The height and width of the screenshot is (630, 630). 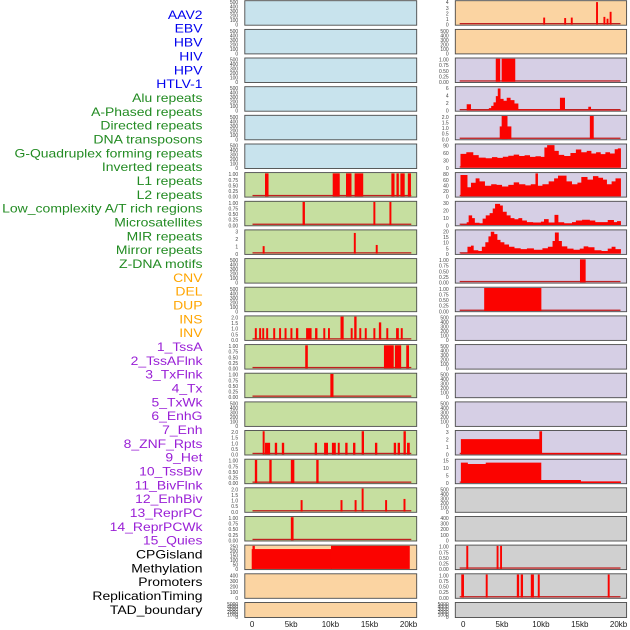 I want to click on svg-text: 14_ReprPCWk, so click(x=157, y=527).